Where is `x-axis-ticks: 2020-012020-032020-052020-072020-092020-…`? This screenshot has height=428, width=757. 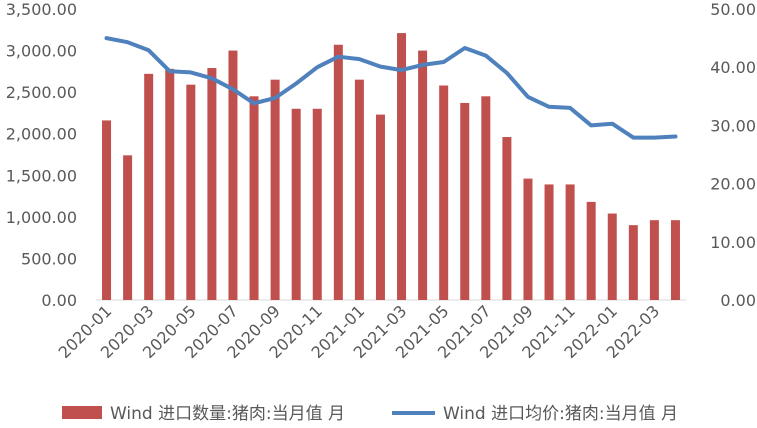
x-axis-ticks: 2020-012020-032020-052020-072020-092020-… is located at coordinates (359, 331).